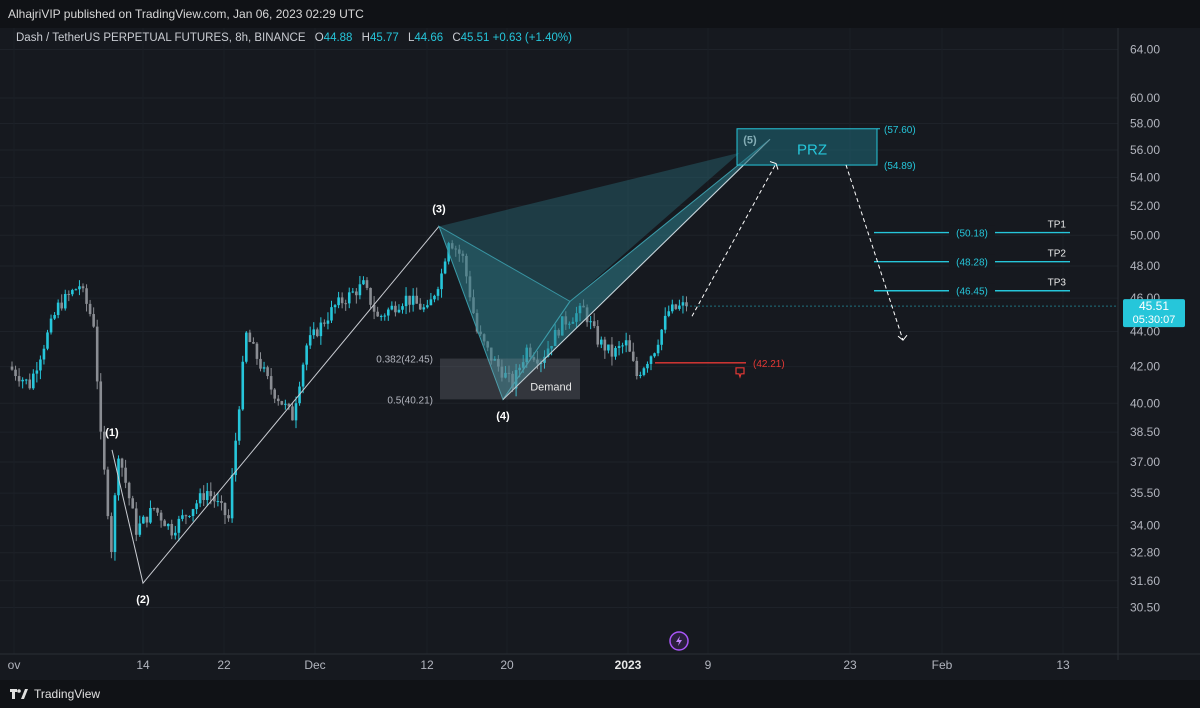  Describe the element at coordinates (942, 665) in the screenshot. I see `time-tick-label: Feb` at that location.